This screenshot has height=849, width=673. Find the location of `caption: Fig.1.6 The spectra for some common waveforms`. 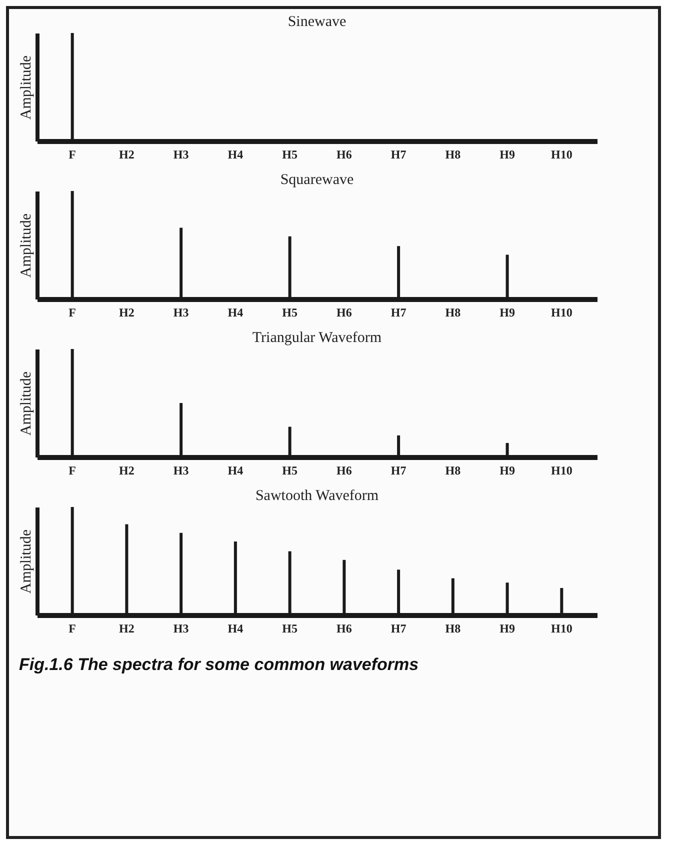

caption: Fig.1.6 The spectra for some common waveforms is located at coordinates (219, 665).